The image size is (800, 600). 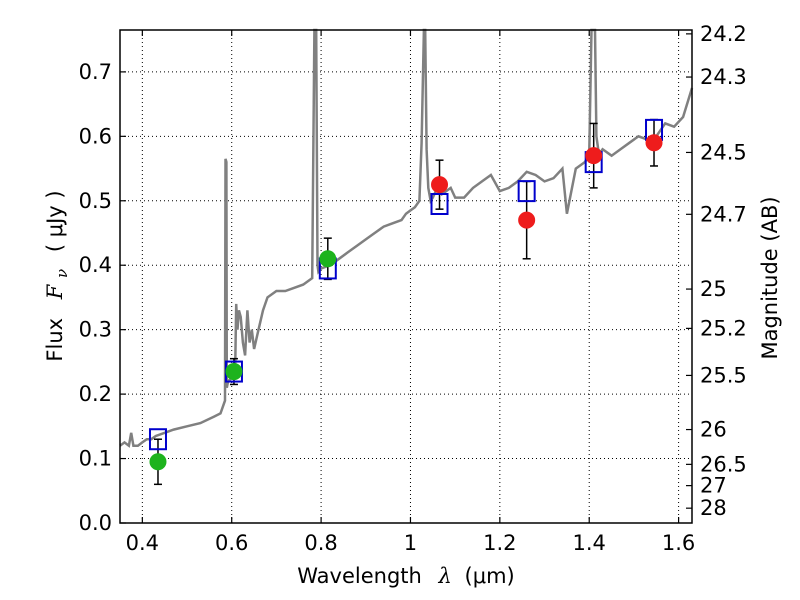 I want to click on magnitude-tick-label: 25, so click(x=713, y=289).